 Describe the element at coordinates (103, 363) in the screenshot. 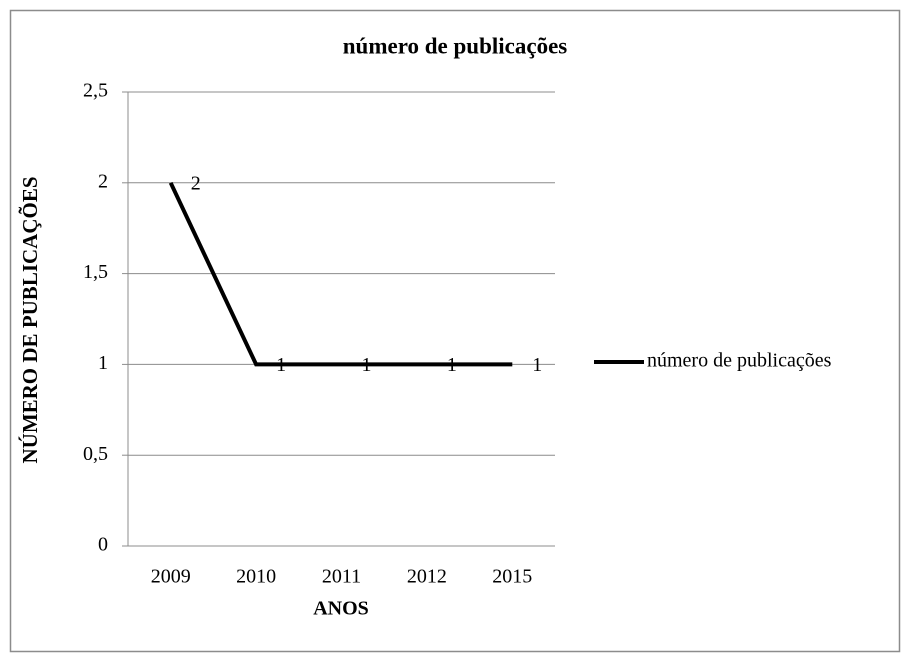

I see `y-tick-label: 1` at that location.